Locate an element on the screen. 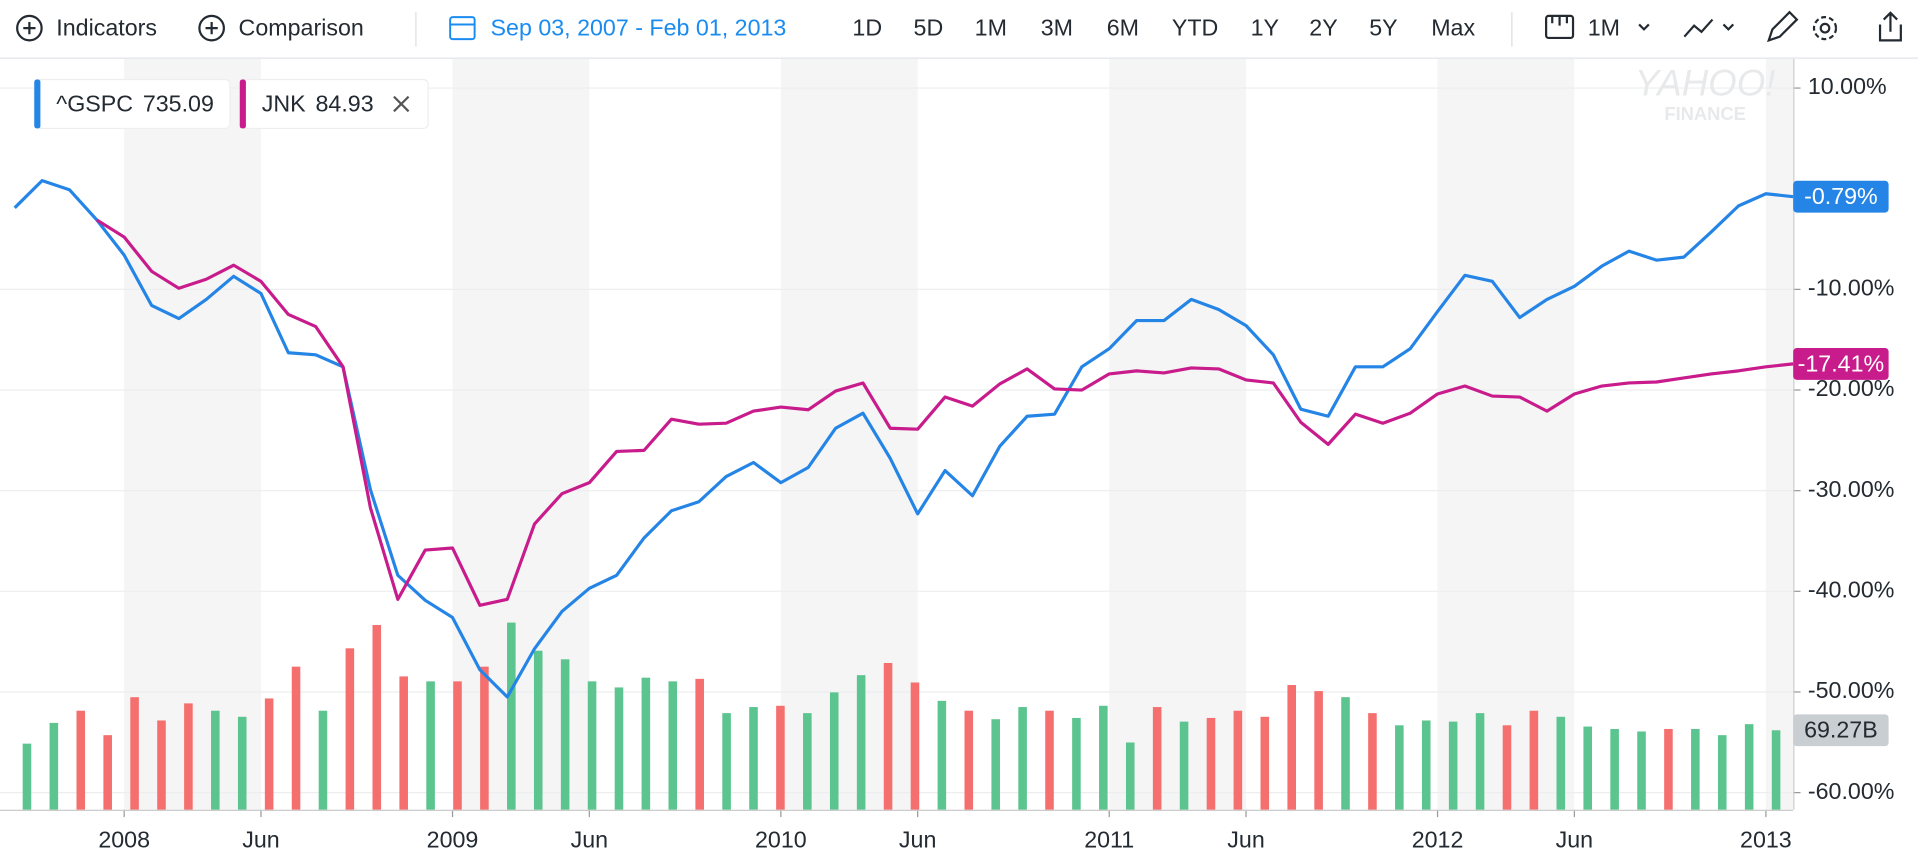 This screenshot has height=866, width=1918. range-button: Max is located at coordinates (1453, 27).